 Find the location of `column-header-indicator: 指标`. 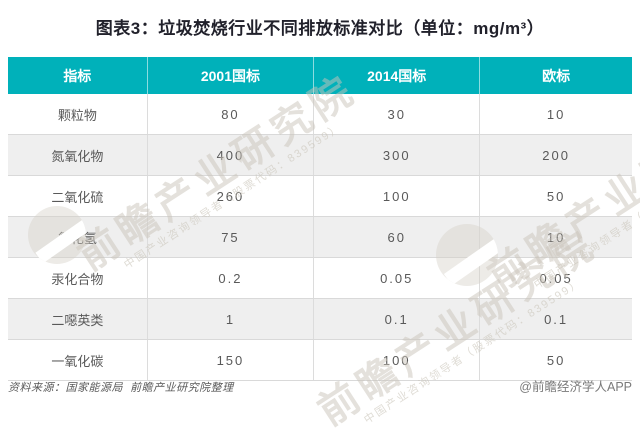

column-header-indicator: 指标 is located at coordinates (78, 75).